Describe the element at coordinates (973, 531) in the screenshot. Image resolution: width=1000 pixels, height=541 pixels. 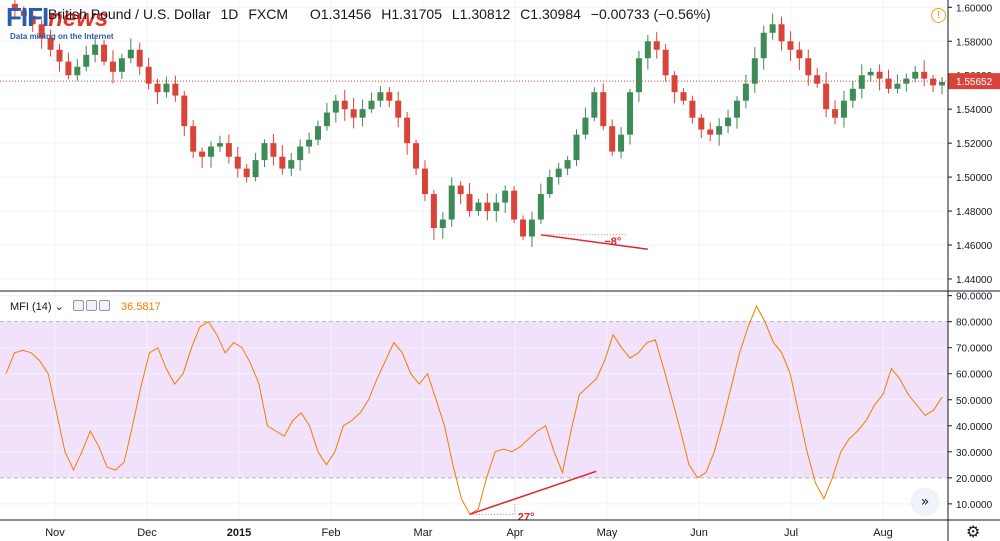
I see `gear-icon: ⚙` at that location.